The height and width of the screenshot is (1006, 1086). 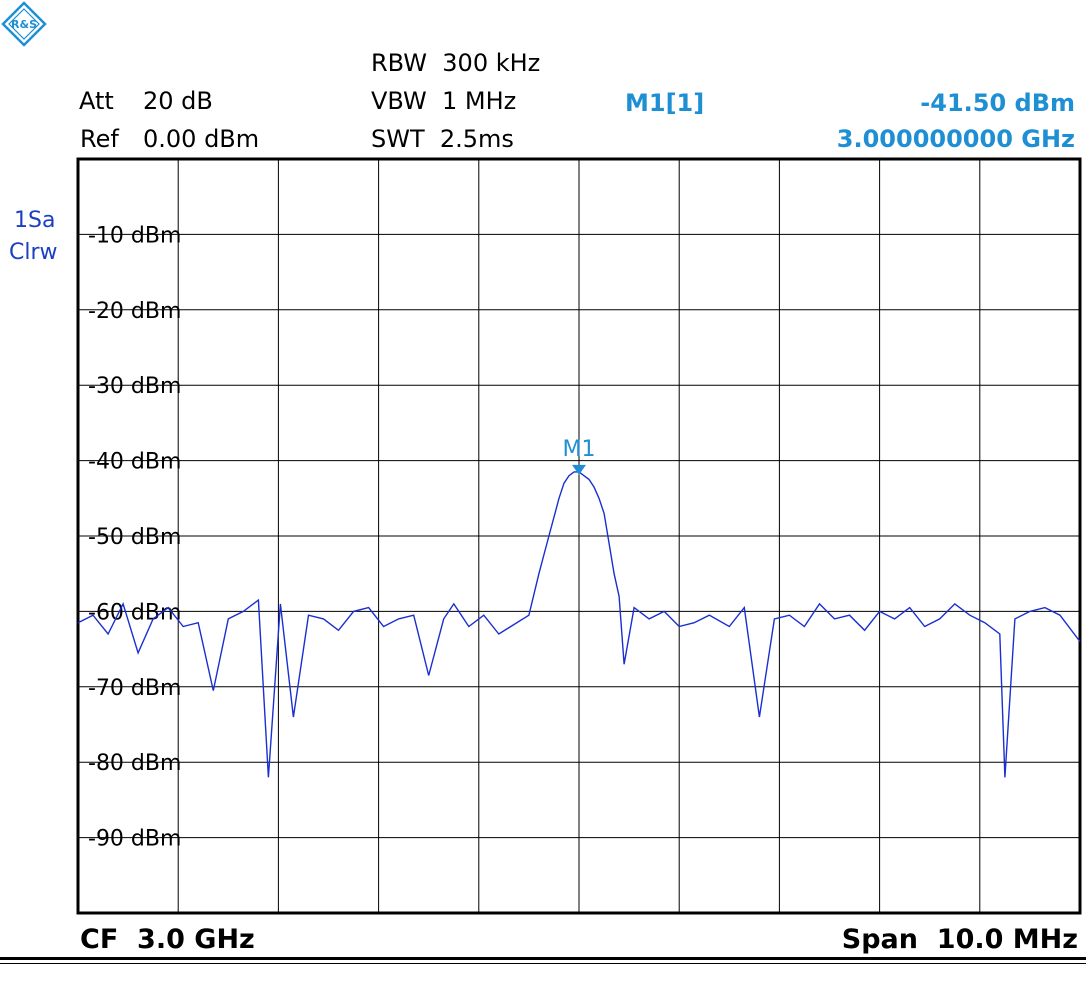 I want to click on marker-group: M1, so click(x=579, y=456).